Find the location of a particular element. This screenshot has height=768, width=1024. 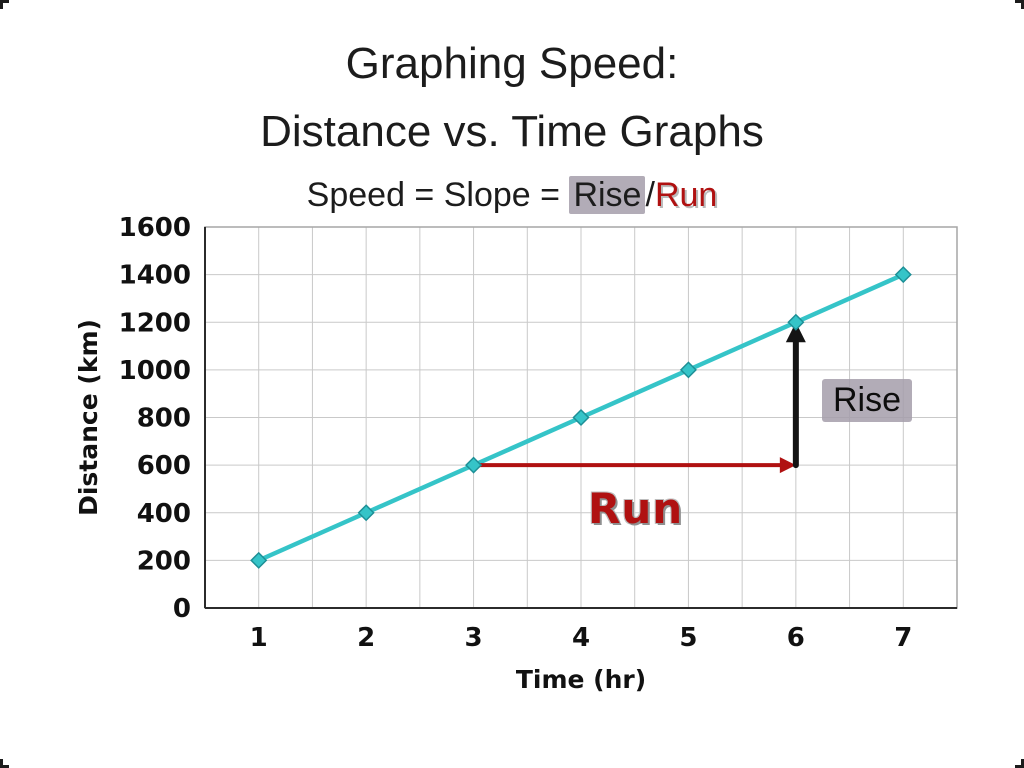

corner-mark-top-right is located at coordinates (1019, 4).